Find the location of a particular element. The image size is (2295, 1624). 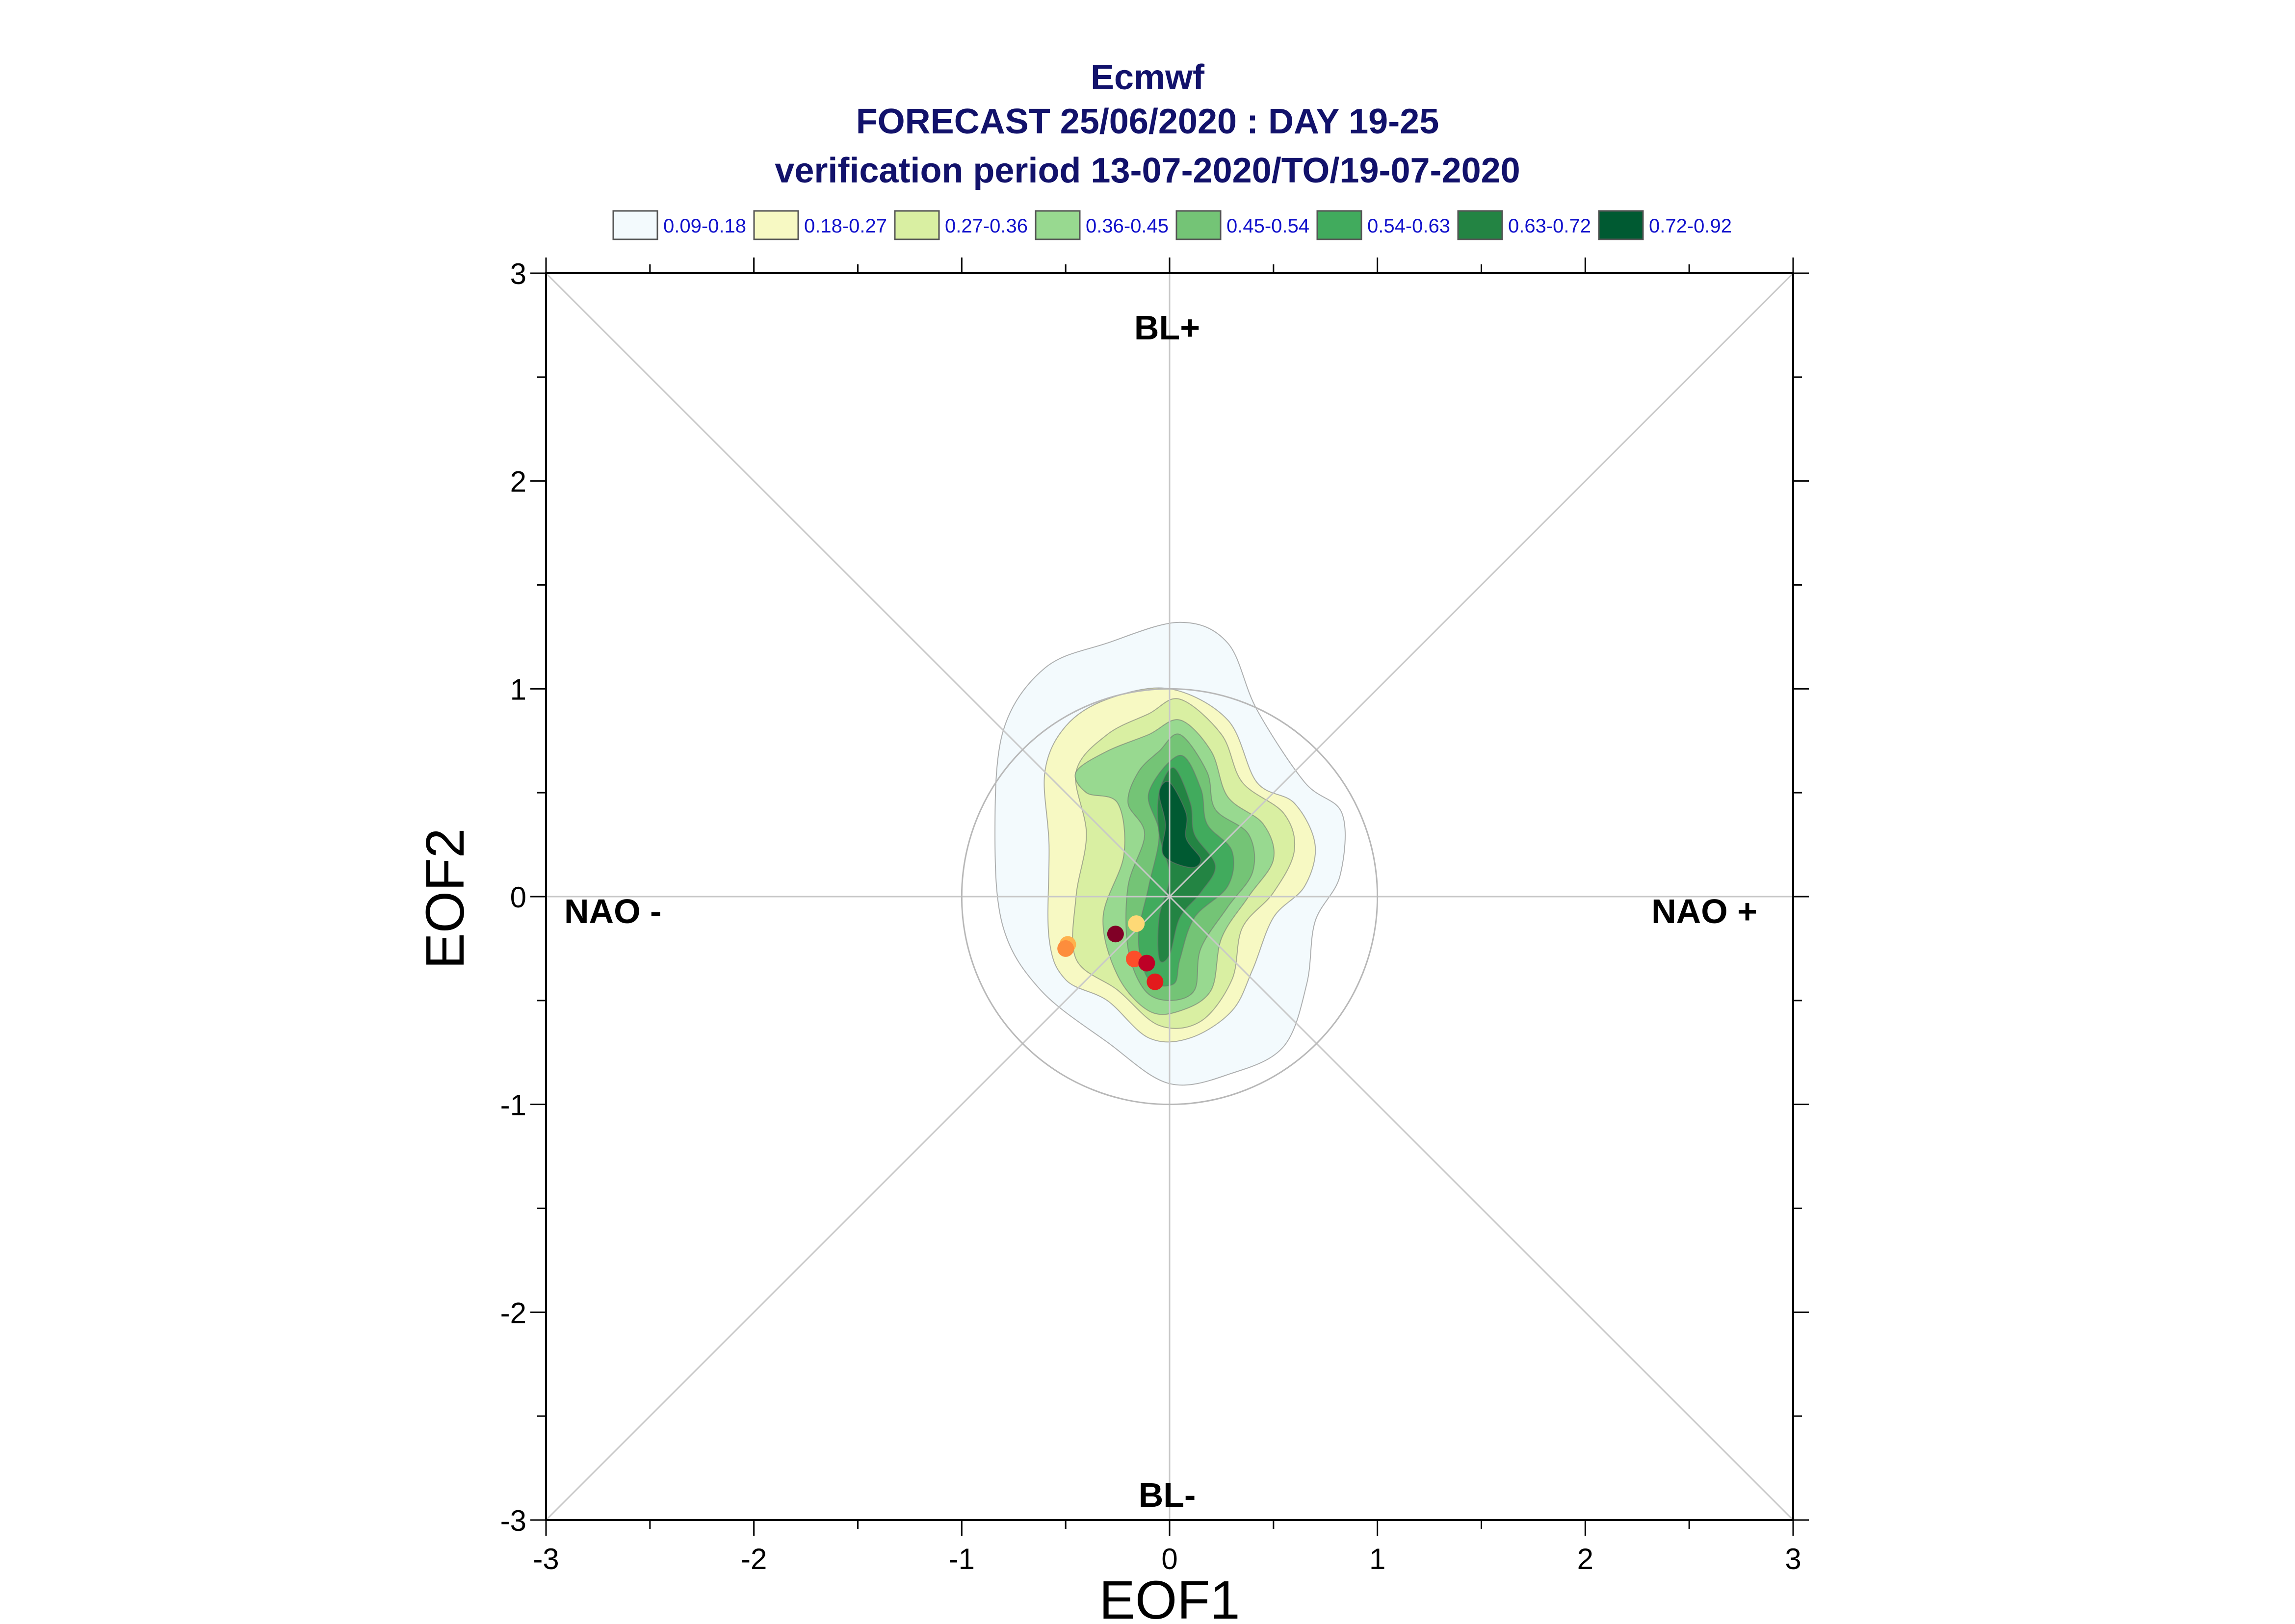

density-contours is located at coordinates (1170, 853).